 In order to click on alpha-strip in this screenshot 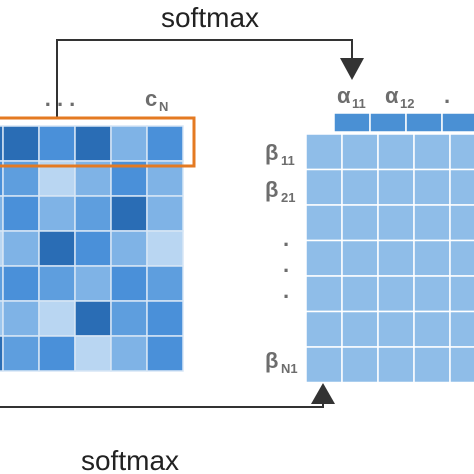, I will do `click(403, 122)`.